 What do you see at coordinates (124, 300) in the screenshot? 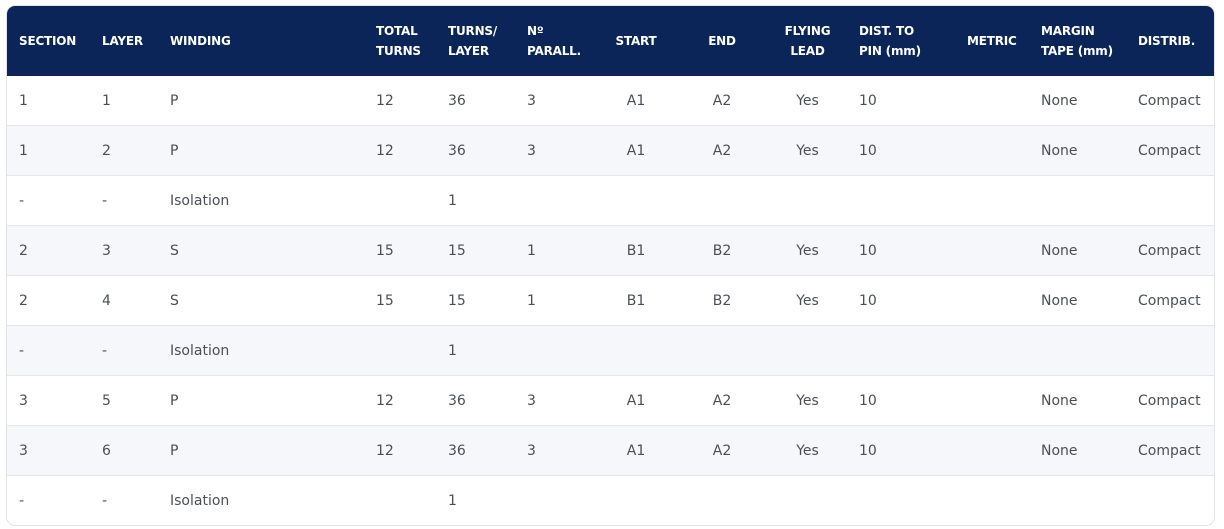
I see `table-cell: 4` at bounding box center [124, 300].